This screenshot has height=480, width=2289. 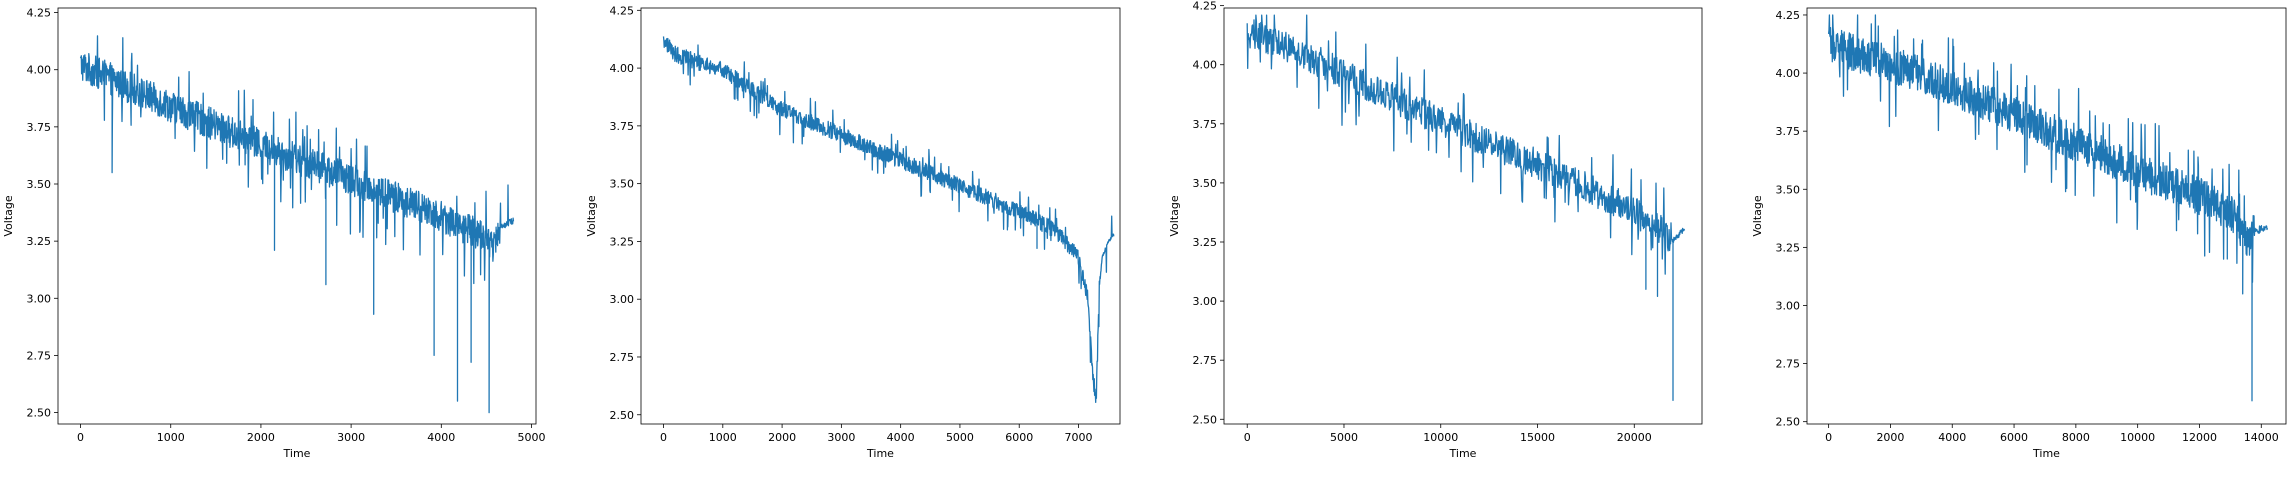 I want to click on x-axis-ticks: 0 5000 10000 15000 20000, so click(x=1448, y=434).